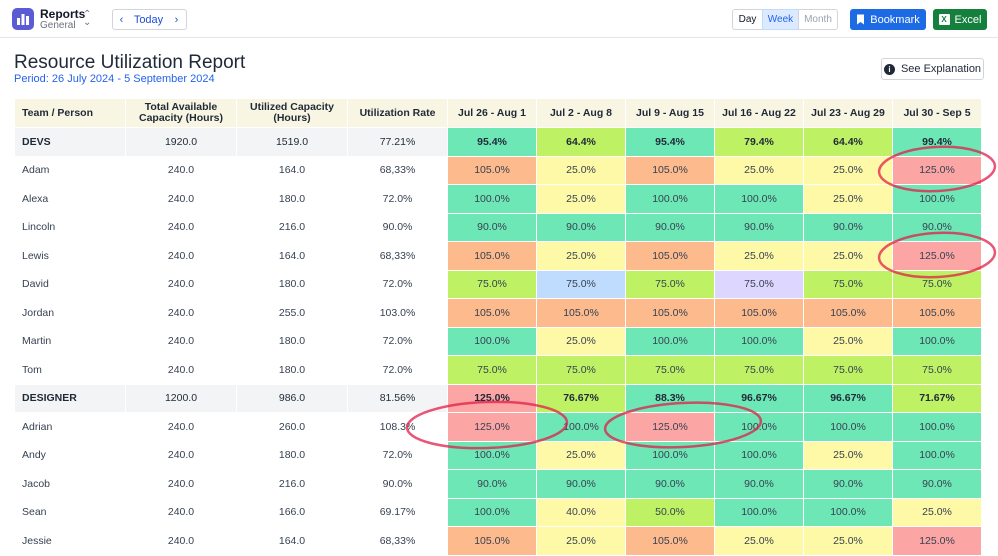 Image resolution: width=998 pixels, height=556 pixels. I want to click on column-header: Jul 2 - Aug 8, so click(581, 113).